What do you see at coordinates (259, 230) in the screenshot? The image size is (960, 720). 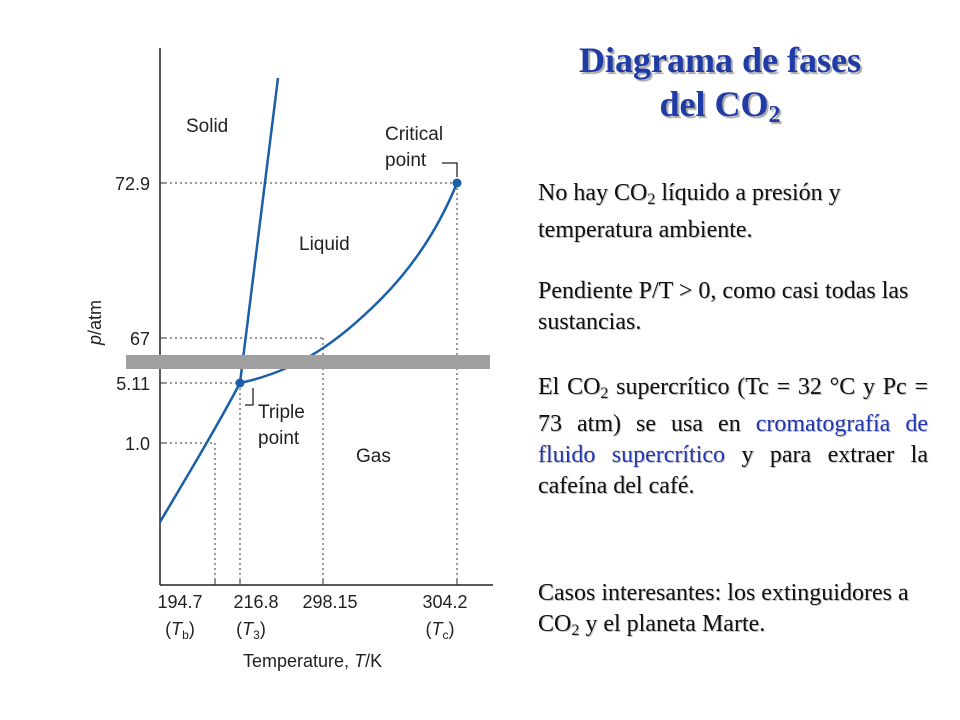 I see `solid-liquid-boundary` at bounding box center [259, 230].